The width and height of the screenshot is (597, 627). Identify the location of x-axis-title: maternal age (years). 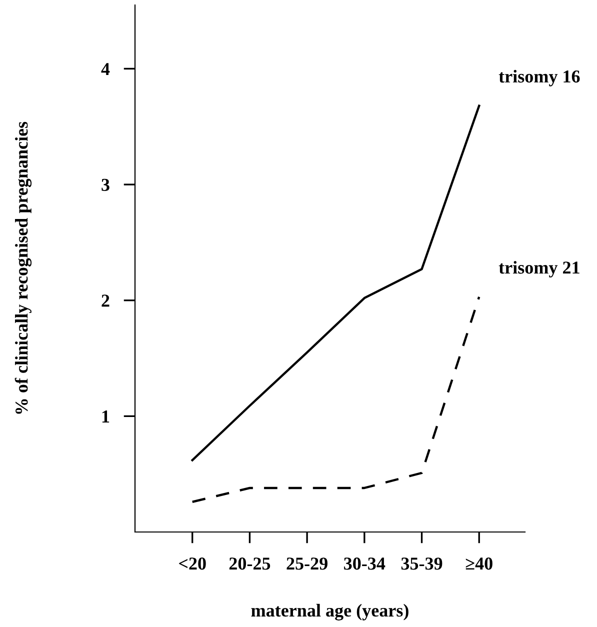
(329, 612).